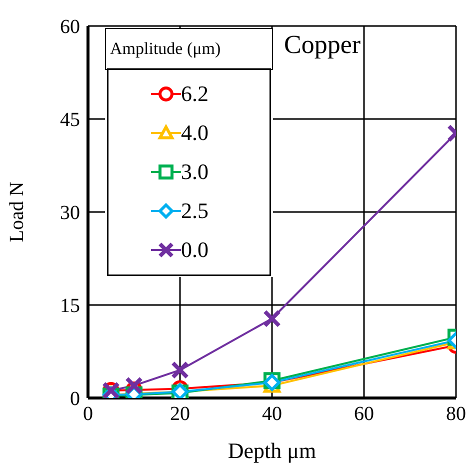 The height and width of the screenshot is (475, 472). I want to click on legend-label: 2.5, so click(194, 211).